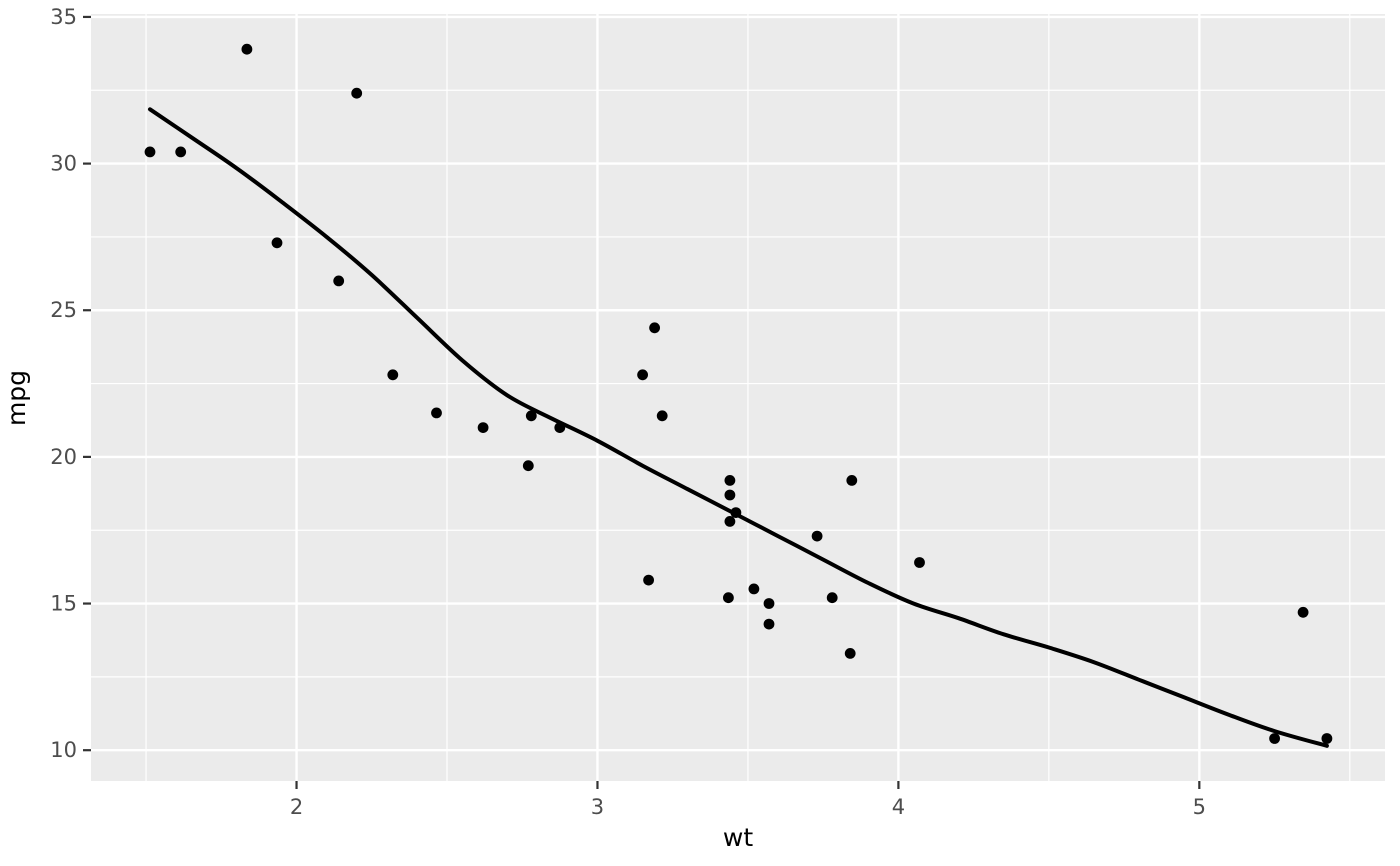  What do you see at coordinates (63, 750) in the screenshot?
I see `y-tick-label: 10` at bounding box center [63, 750].